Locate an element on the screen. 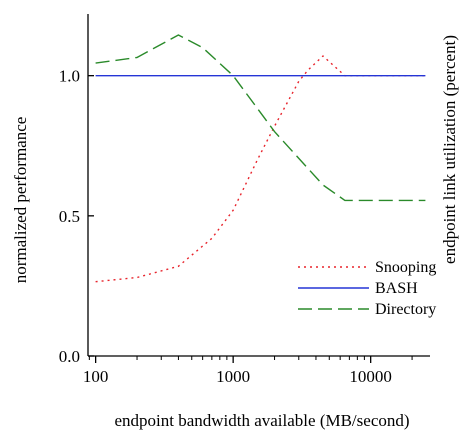  legend-label-snooping: Snooping is located at coordinates (405, 267).